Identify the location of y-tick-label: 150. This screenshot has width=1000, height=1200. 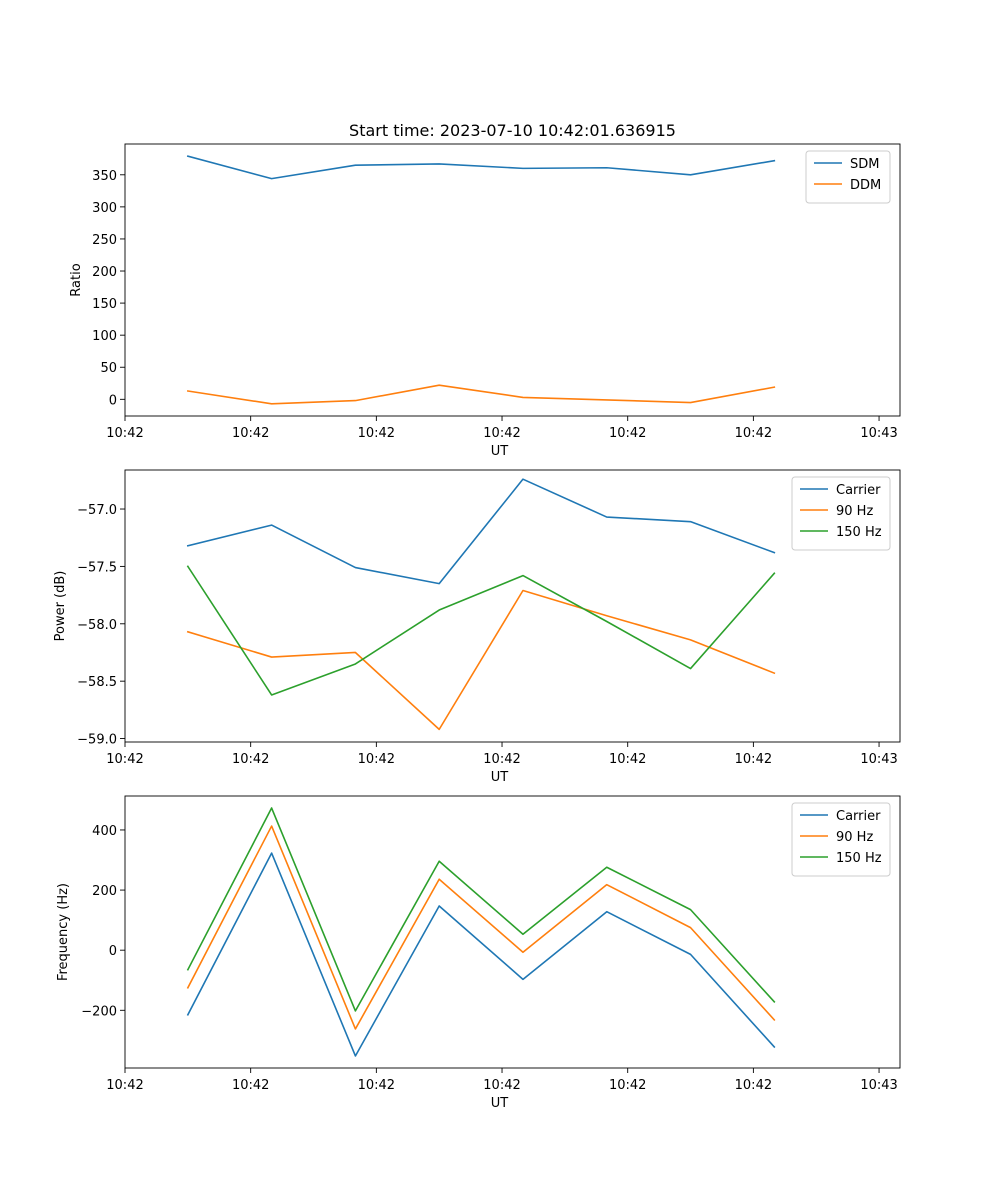
(104, 304).